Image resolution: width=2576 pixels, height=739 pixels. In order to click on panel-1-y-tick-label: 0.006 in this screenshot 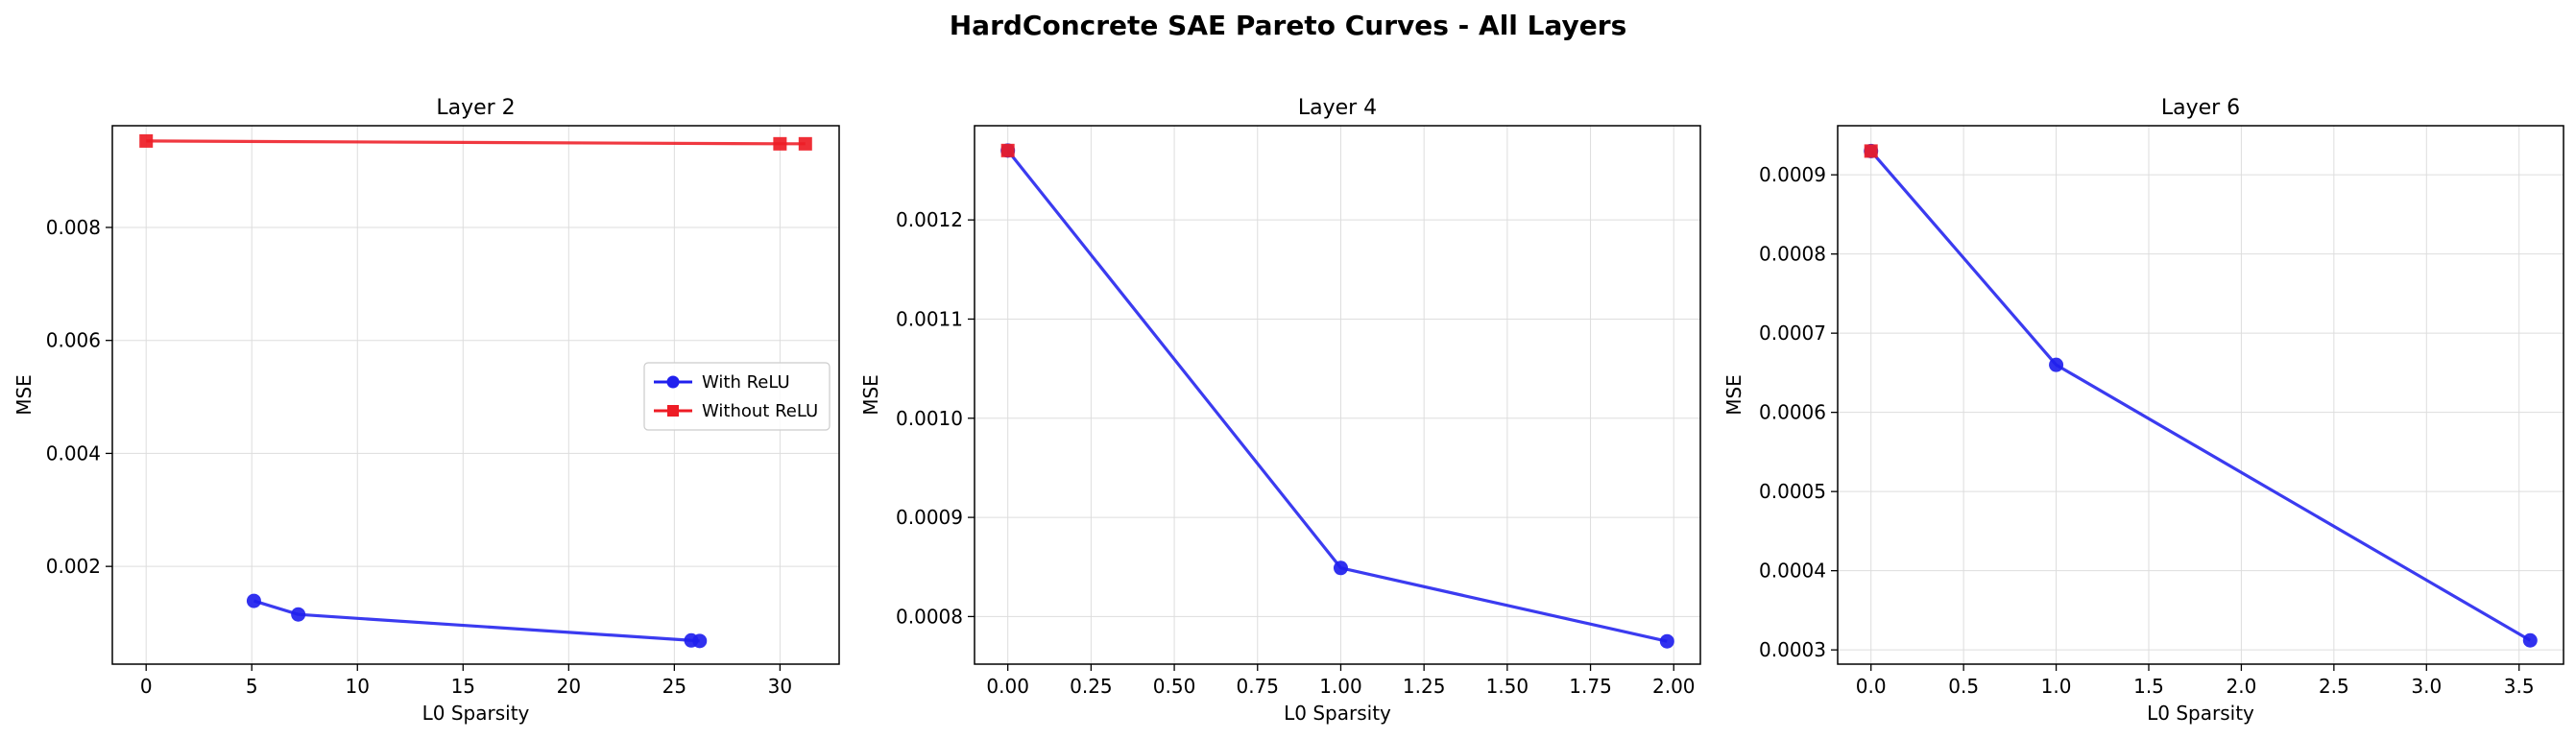, I will do `click(73, 340)`.